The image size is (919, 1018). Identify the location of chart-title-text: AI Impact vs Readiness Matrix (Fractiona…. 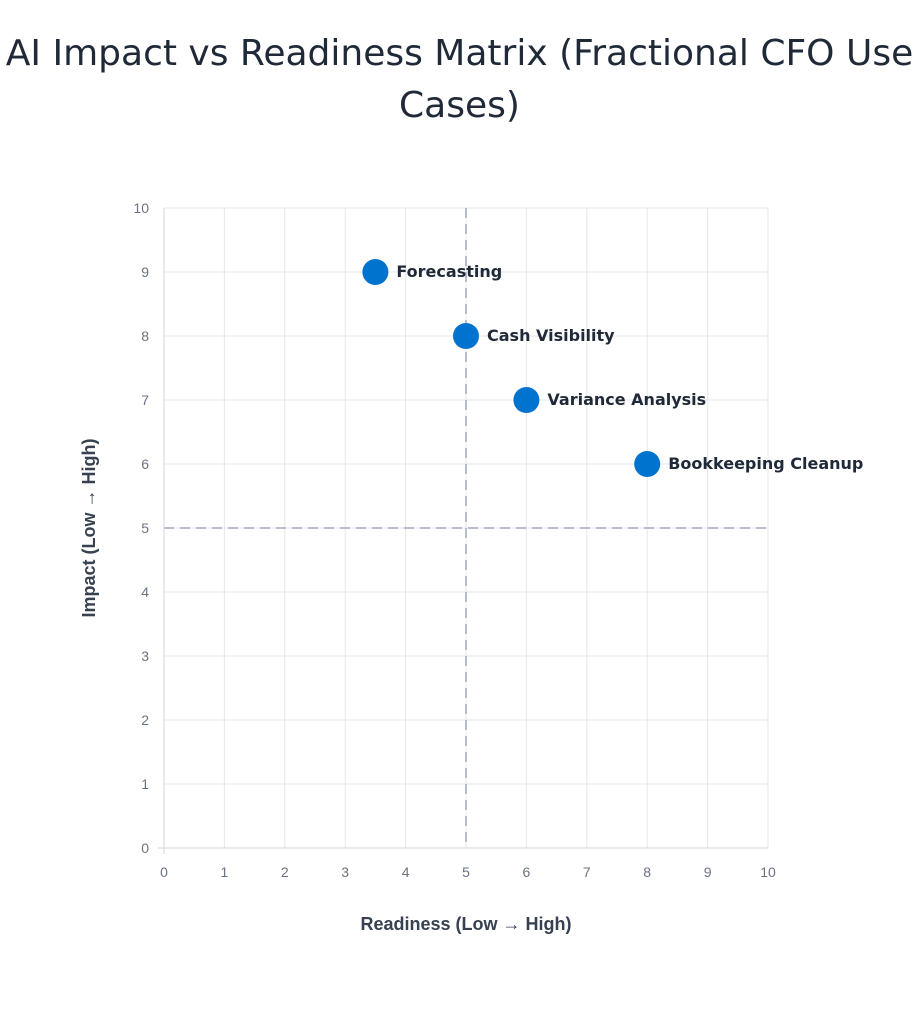
(459, 79).